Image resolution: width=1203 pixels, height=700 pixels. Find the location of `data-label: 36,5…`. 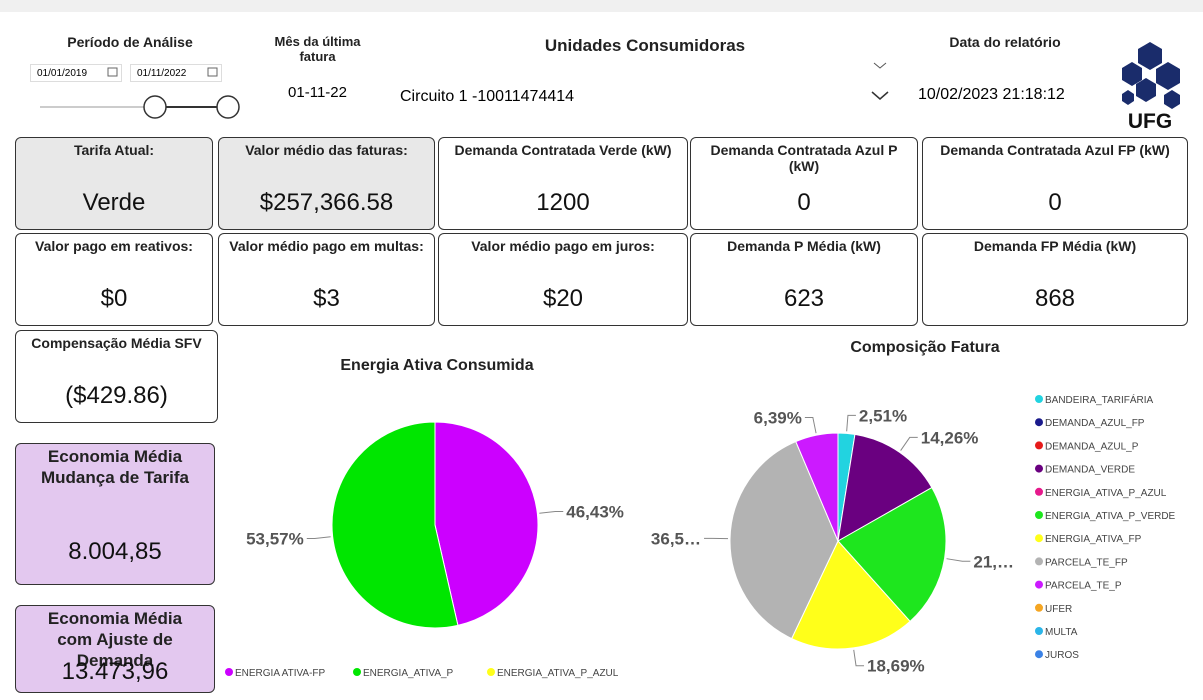

data-label: 36,5… is located at coordinates (676, 538).